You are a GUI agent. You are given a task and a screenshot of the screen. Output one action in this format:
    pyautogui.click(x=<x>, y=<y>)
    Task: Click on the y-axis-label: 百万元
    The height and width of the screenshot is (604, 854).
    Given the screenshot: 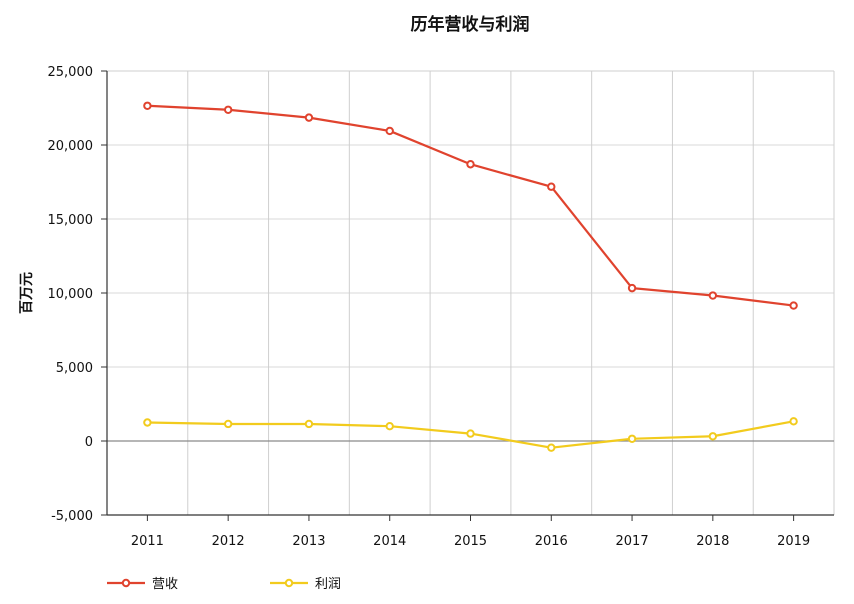 What is the action you would take?
    pyautogui.click(x=27, y=293)
    